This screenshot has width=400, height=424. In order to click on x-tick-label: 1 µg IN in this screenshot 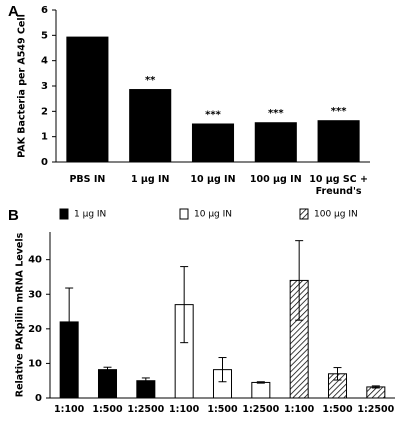, I will do `click(150, 179)`.